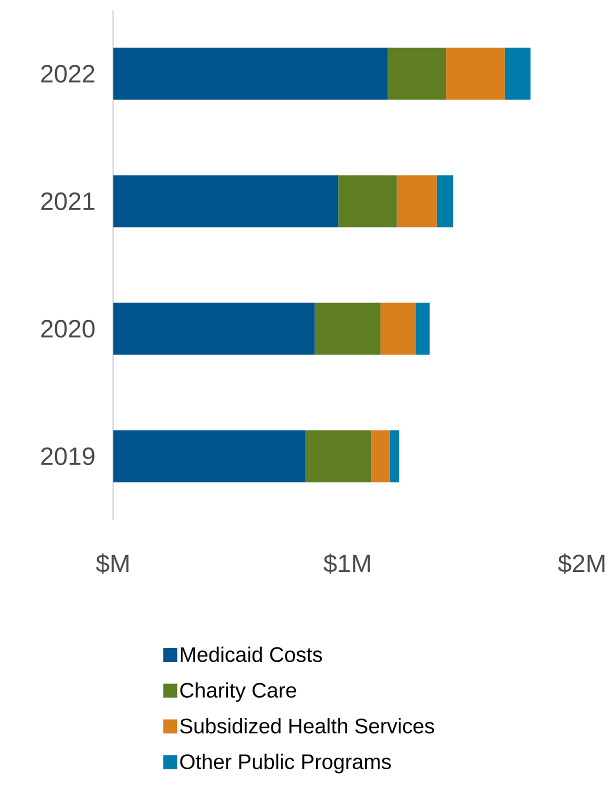 Image resolution: width=611 pixels, height=804 pixels. What do you see at coordinates (581, 564) in the screenshot?
I see `x-tick-label: $2M` at bounding box center [581, 564].